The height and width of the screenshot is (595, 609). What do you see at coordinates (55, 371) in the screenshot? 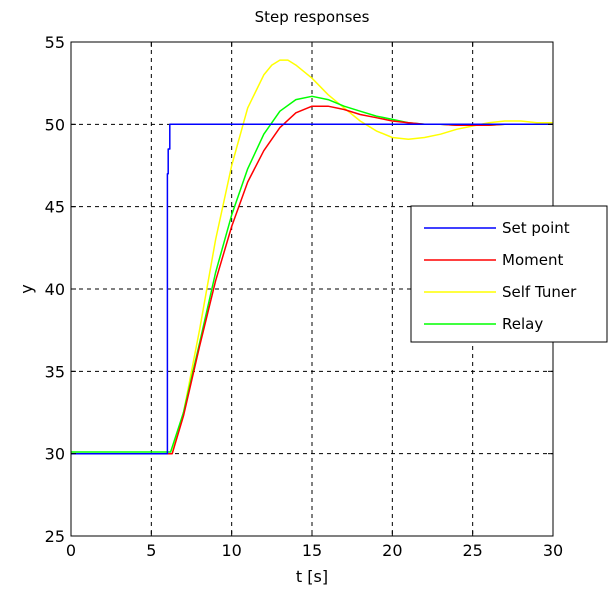
I see `y-tick-label: 35` at bounding box center [55, 371].